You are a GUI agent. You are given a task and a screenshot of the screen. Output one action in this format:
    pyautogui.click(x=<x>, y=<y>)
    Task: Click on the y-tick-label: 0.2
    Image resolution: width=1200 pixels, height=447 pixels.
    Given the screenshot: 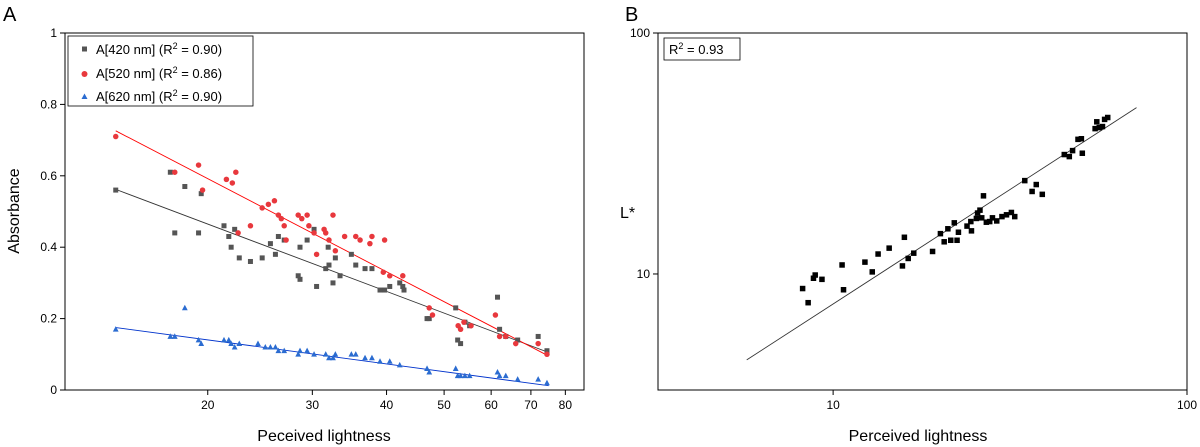 What is the action you would take?
    pyautogui.click(x=48, y=319)
    